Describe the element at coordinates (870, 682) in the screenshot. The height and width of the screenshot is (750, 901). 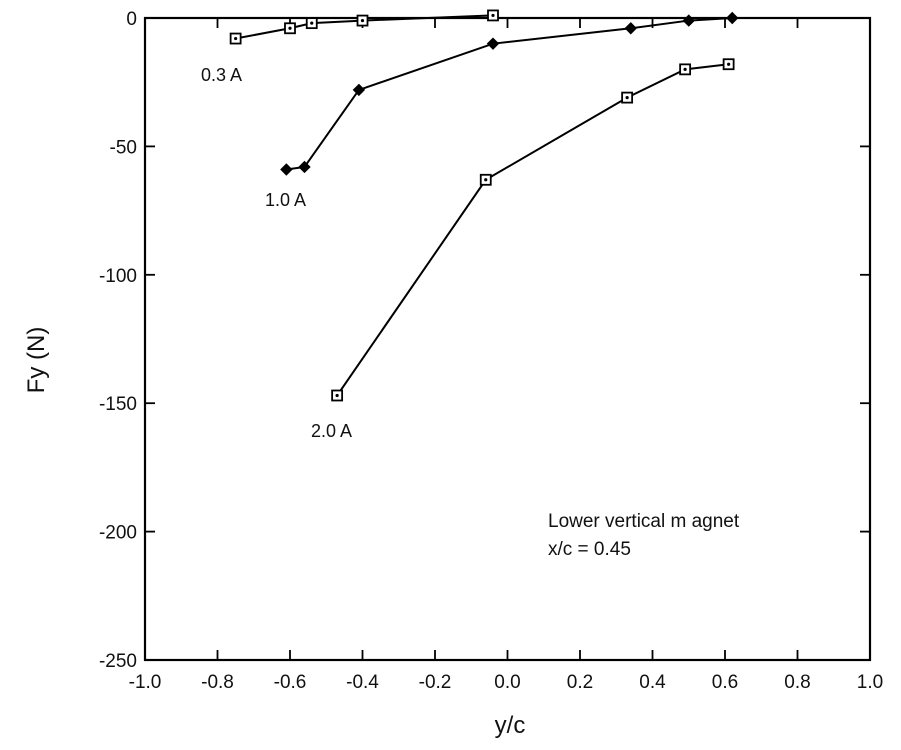
I see `x-tick-label: 1.0` at that location.